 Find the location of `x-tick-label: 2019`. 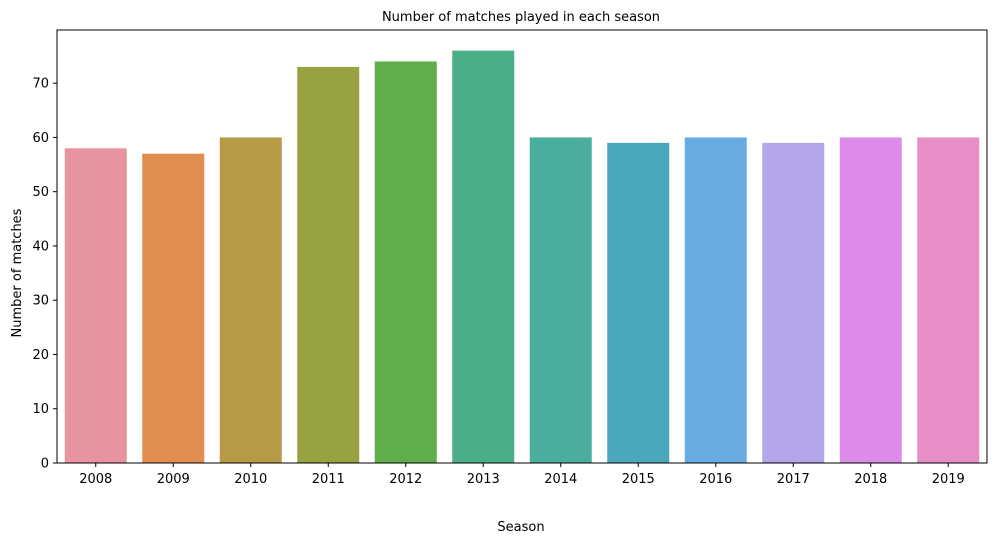

x-tick-label: 2019 is located at coordinates (948, 479).